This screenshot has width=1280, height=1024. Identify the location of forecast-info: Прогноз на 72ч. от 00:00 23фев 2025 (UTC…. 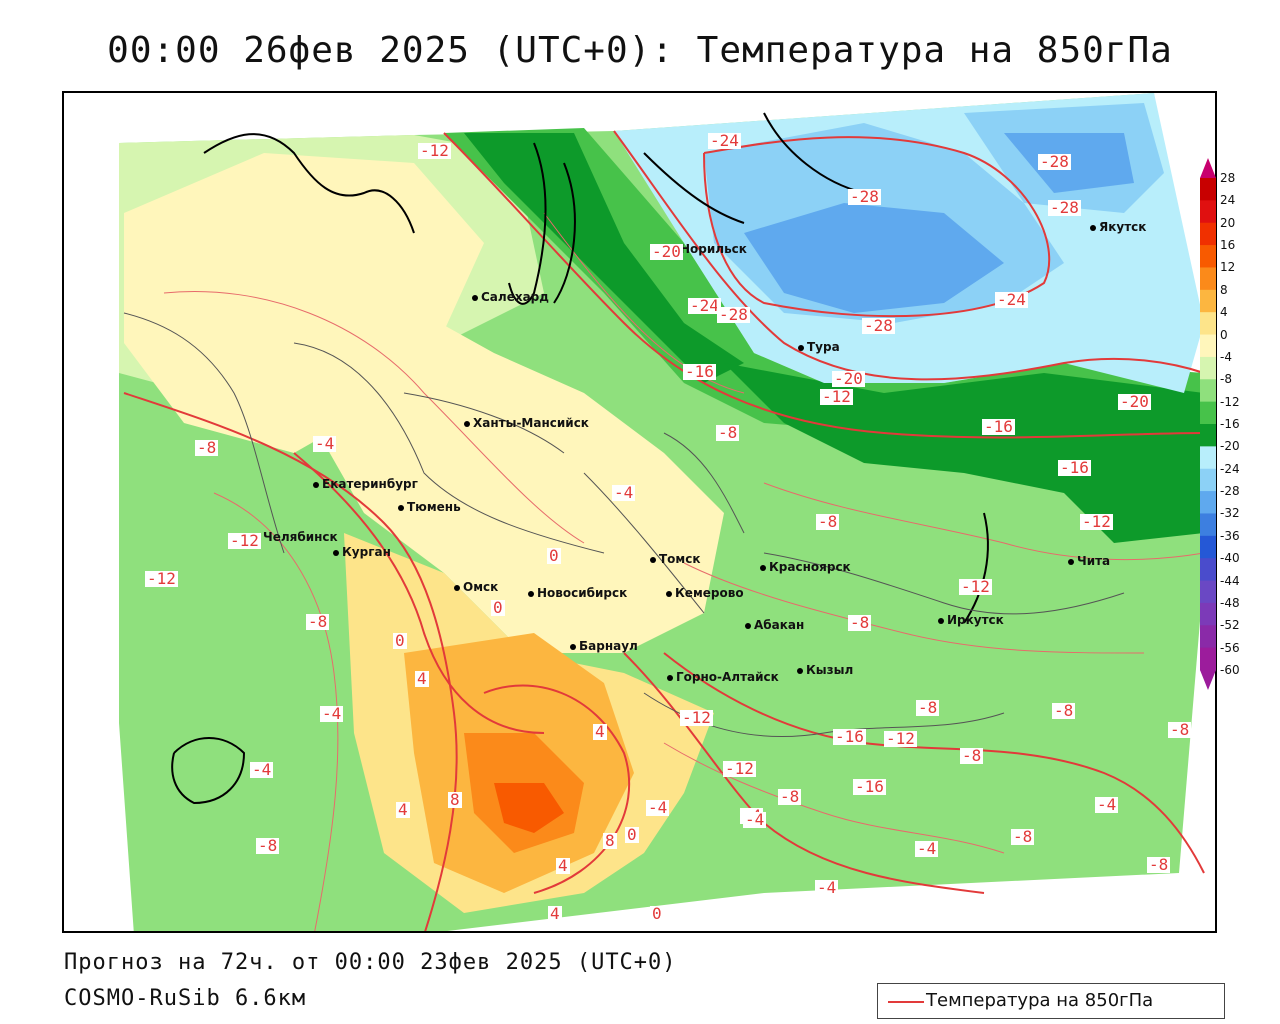
(370, 962).